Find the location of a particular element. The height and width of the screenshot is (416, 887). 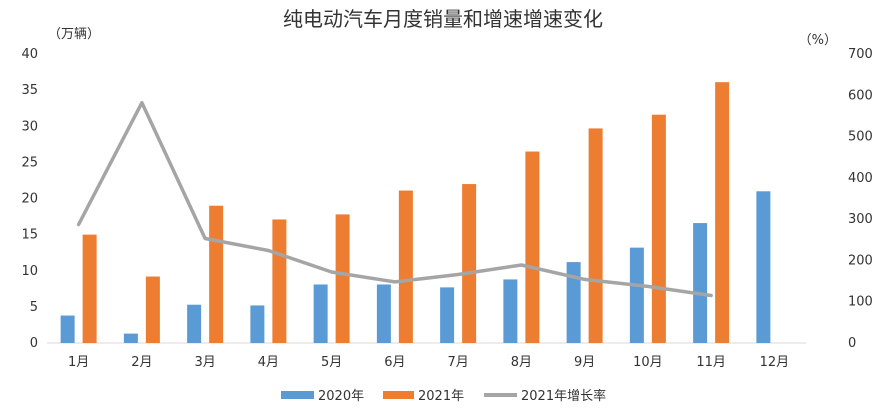

right-axis-tick-label: 300 is located at coordinates (860, 219).